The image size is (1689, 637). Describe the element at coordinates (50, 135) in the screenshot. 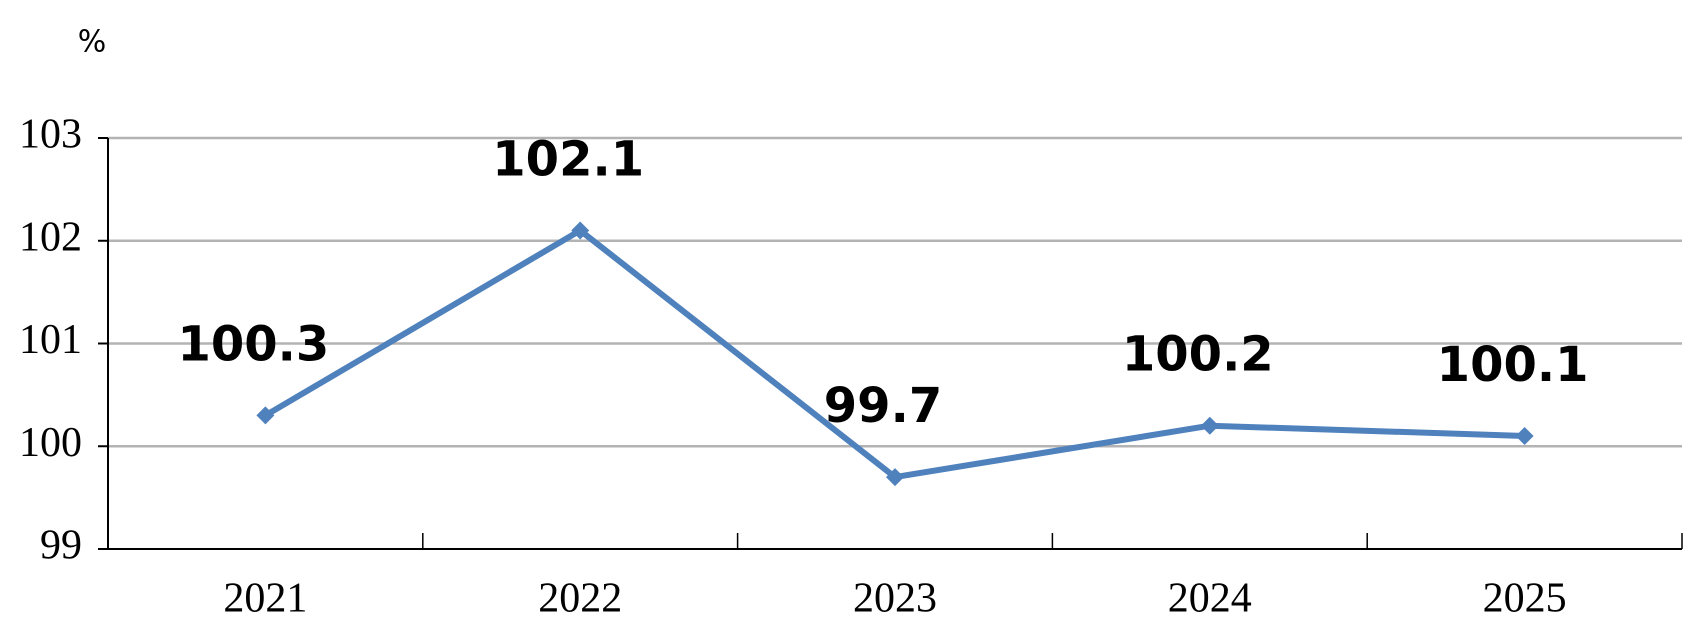

I see `y-tick-label: 103` at that location.